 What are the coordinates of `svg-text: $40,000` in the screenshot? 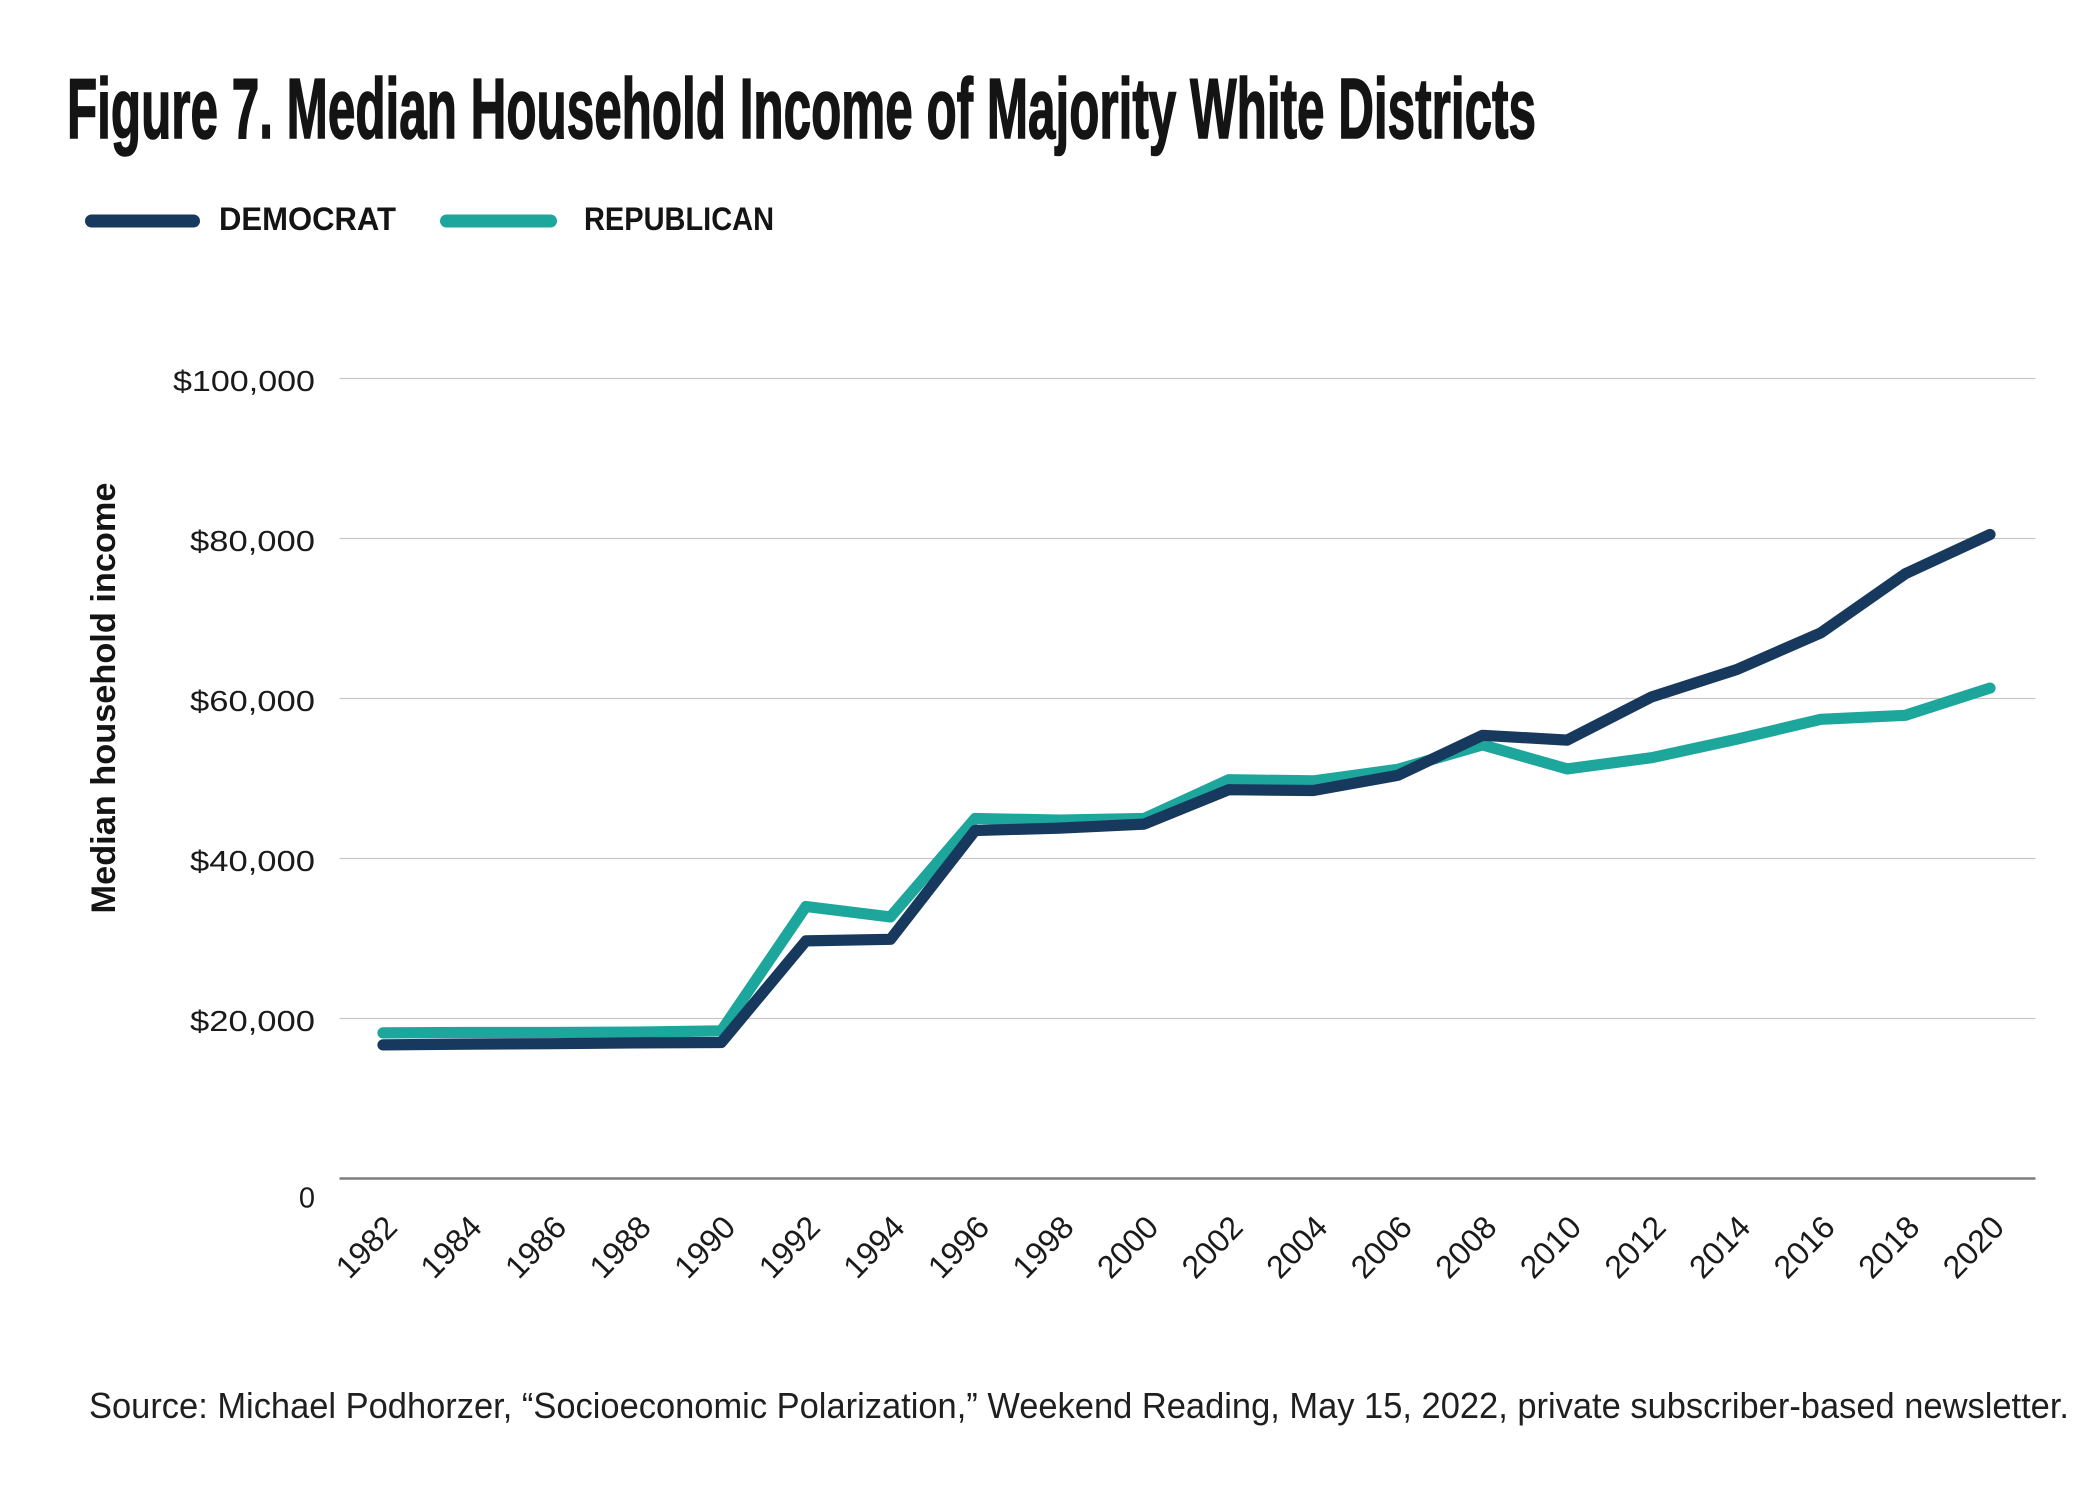 It's located at (252, 862).